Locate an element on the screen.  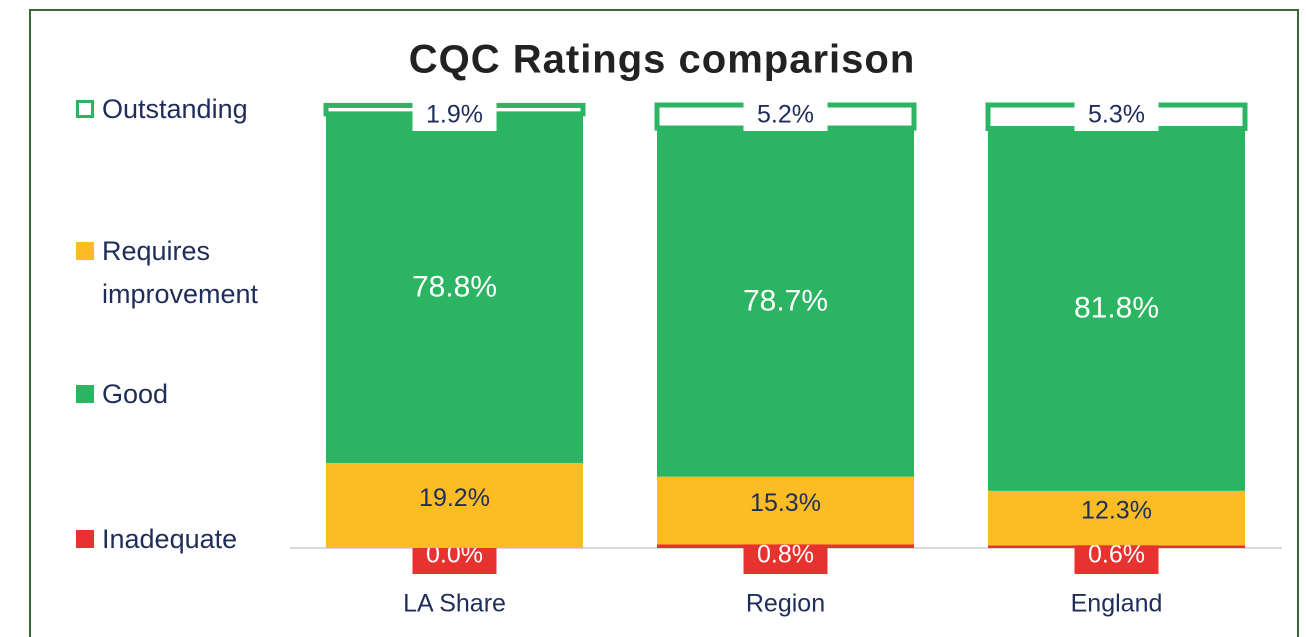
data-label: 1.9% is located at coordinates (454, 115).